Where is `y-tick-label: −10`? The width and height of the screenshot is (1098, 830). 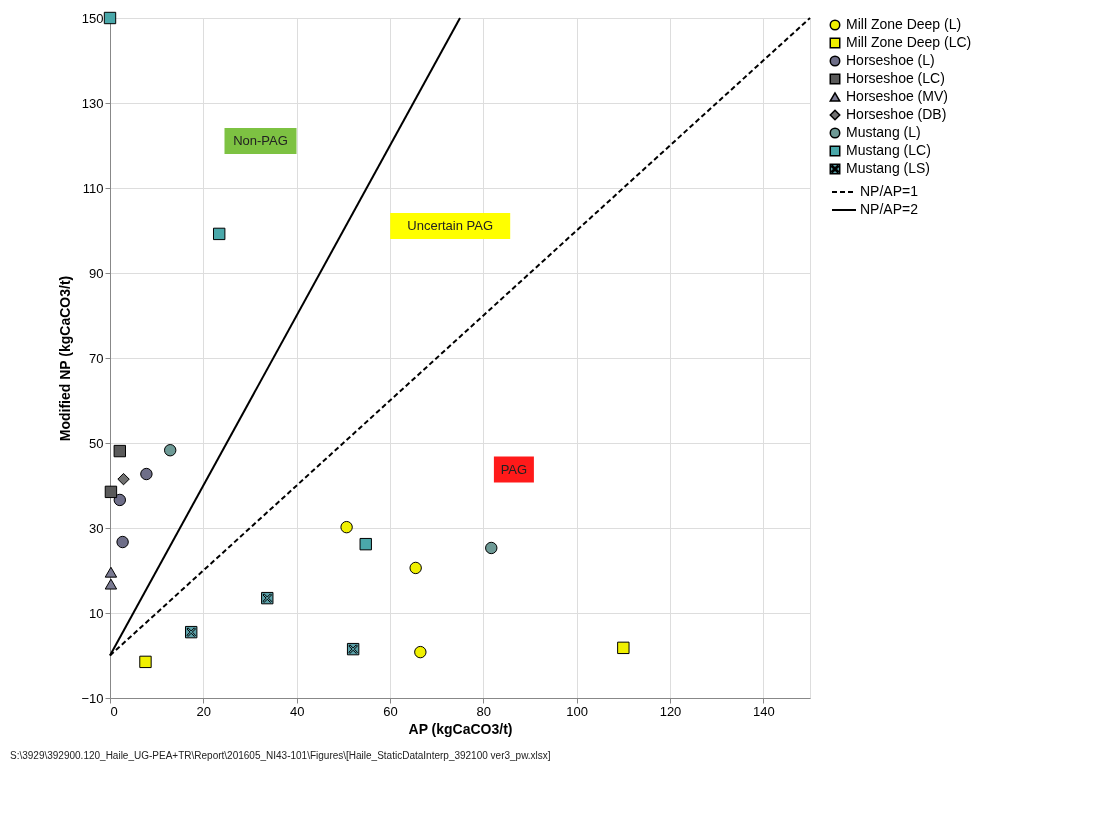
y-tick-label: −10 is located at coordinates (92, 698).